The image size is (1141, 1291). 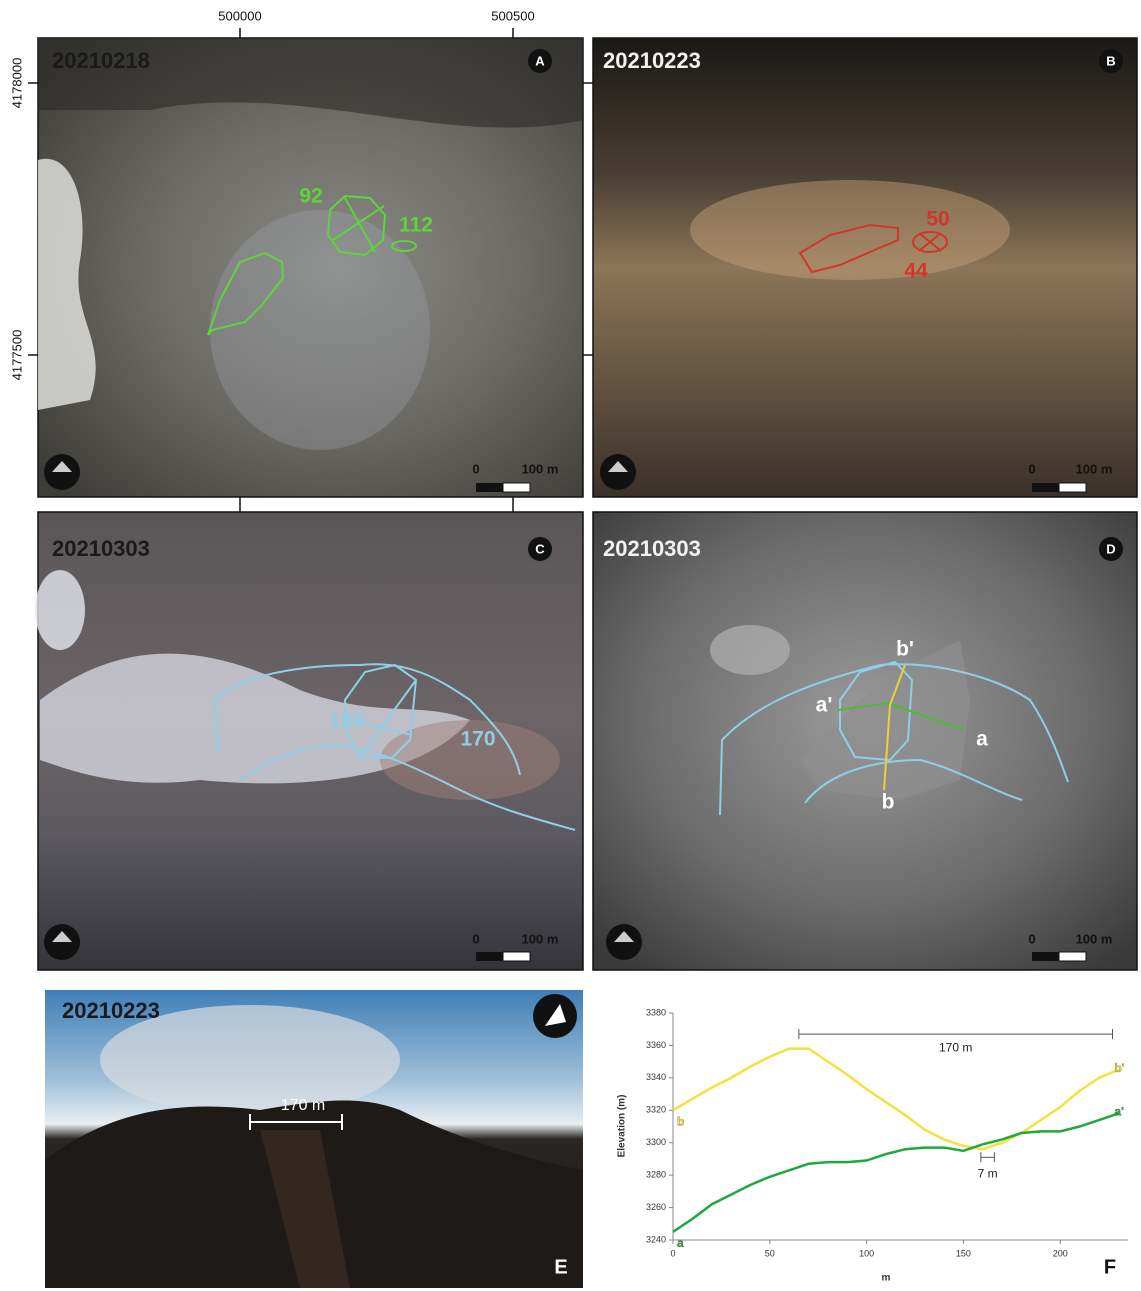 I want to click on y-tick-label: 3240, so click(x=656, y=1239).